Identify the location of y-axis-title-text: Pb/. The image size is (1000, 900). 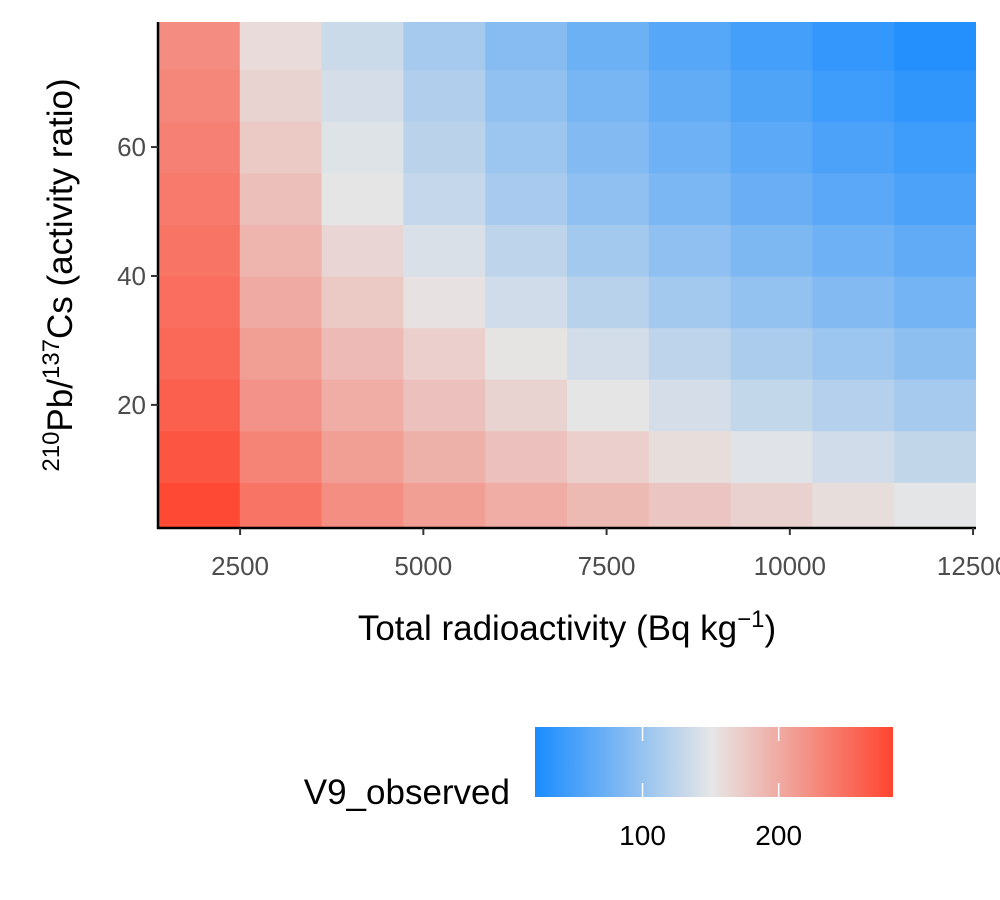
(60, 405).